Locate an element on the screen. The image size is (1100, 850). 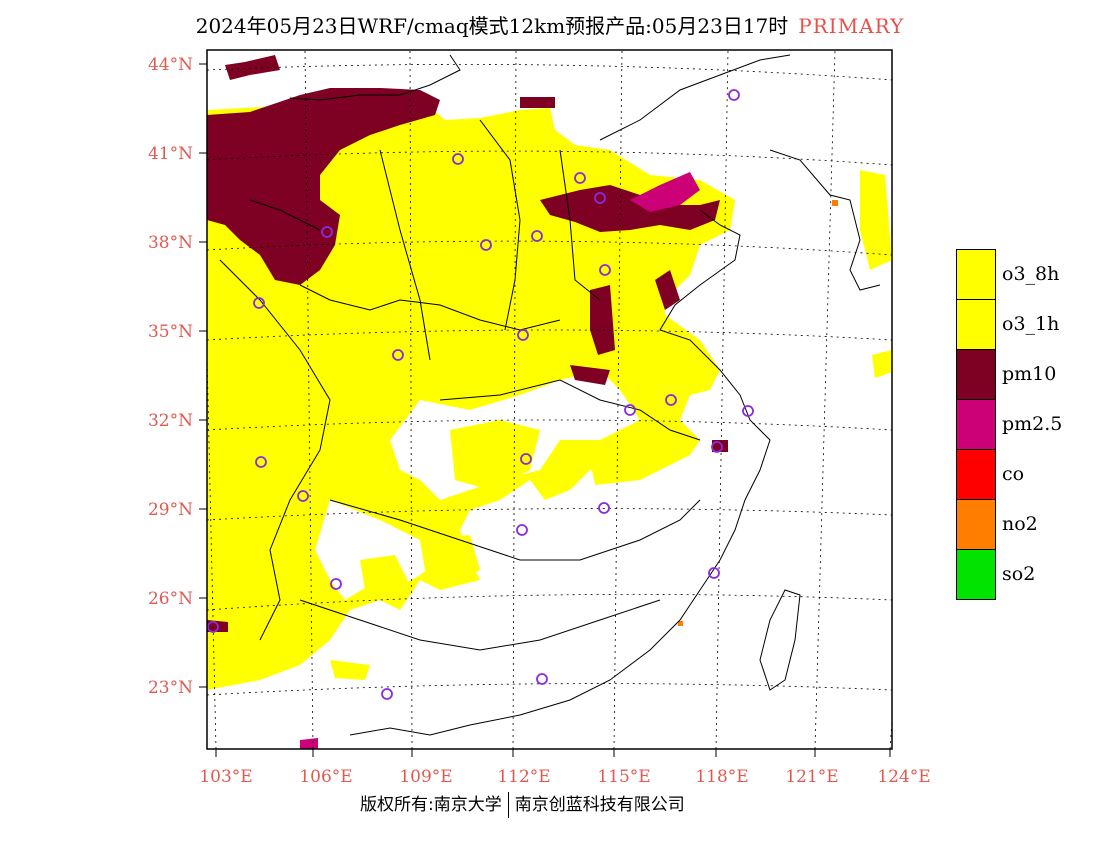
clean-region-sw is located at coordinates (377, 550).